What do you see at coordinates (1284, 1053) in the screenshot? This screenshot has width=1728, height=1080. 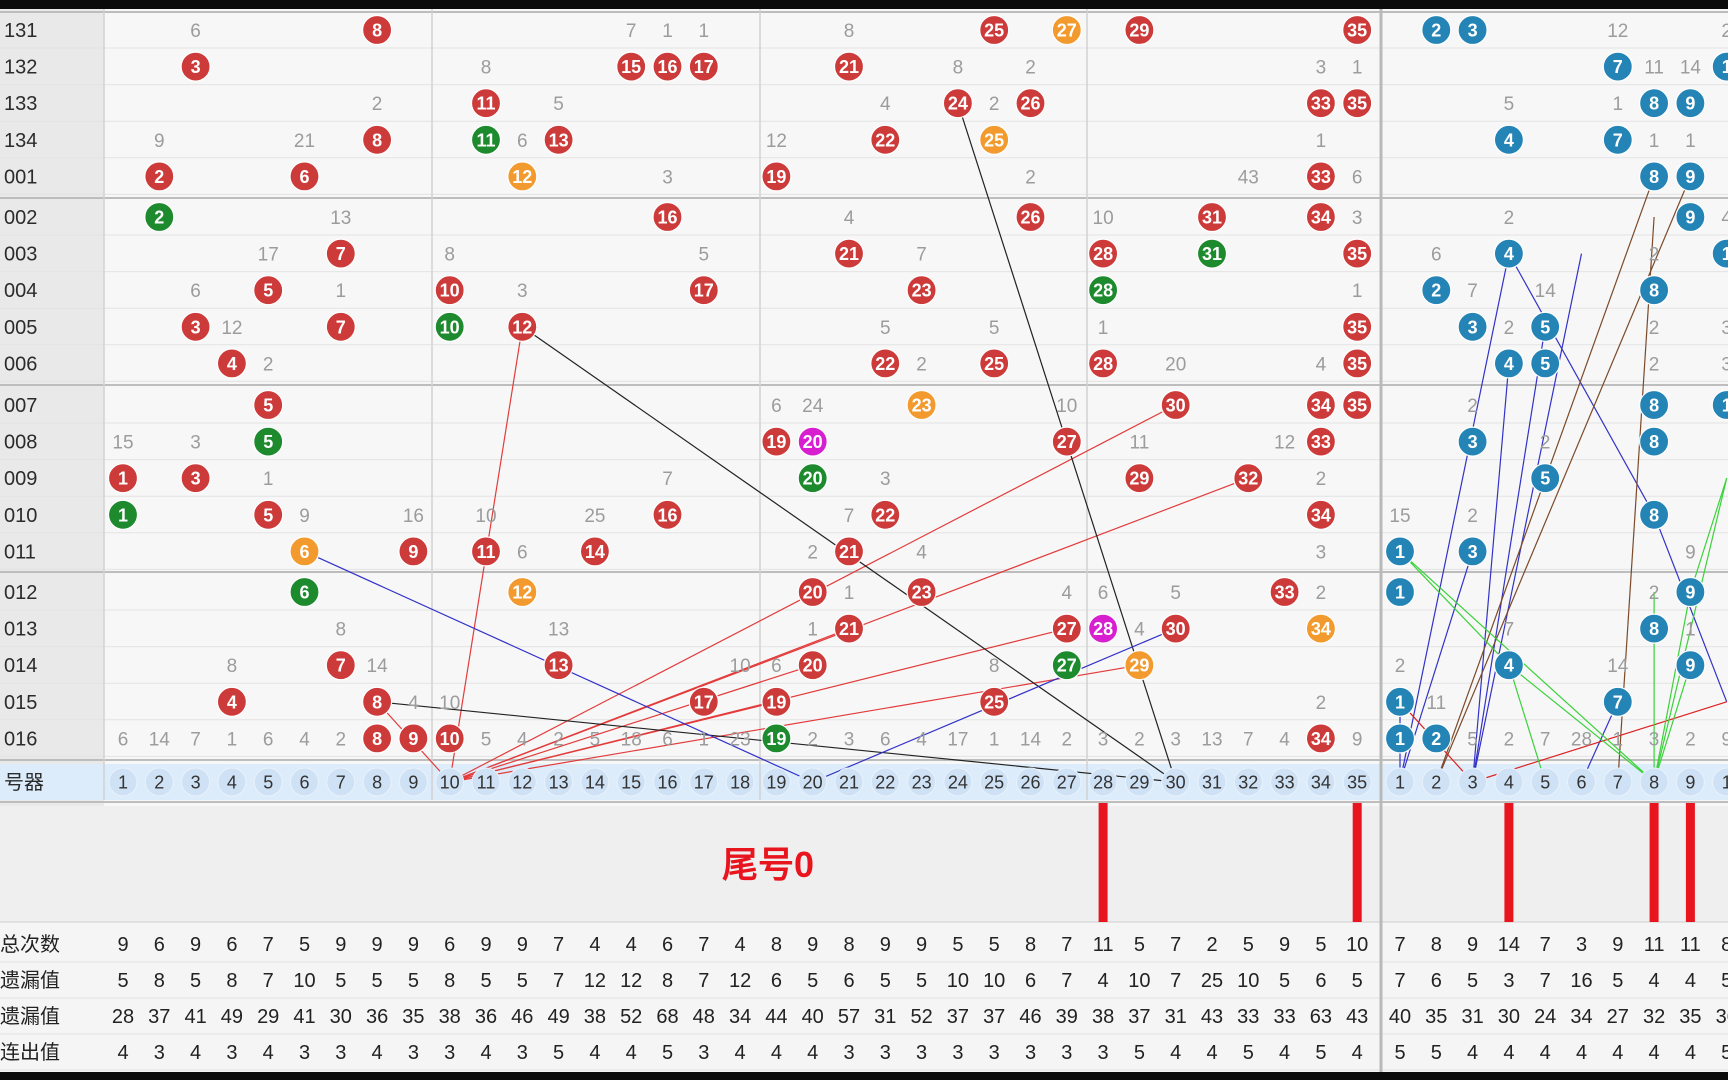 I see `stat-value: 4` at bounding box center [1284, 1053].